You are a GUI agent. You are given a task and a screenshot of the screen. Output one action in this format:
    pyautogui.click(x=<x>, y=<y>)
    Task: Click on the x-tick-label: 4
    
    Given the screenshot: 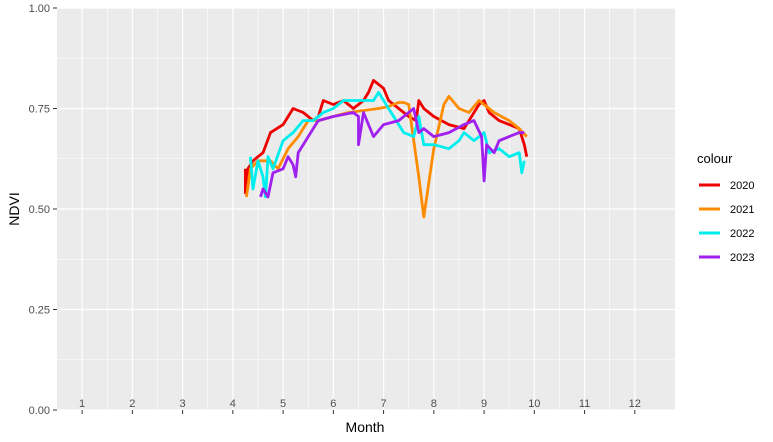 What is the action you would take?
    pyautogui.click(x=233, y=404)
    